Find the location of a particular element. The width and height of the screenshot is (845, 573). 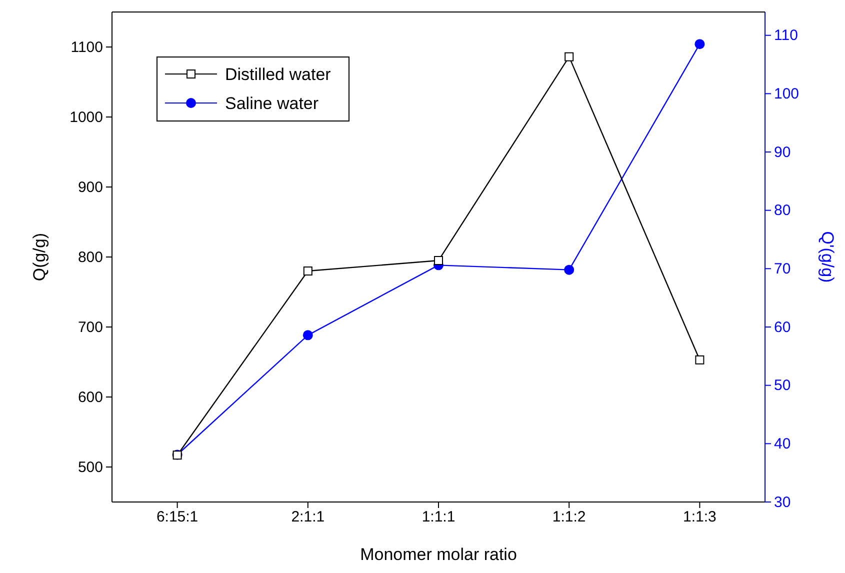

x-tick-label: 2:1:1 is located at coordinates (308, 517).